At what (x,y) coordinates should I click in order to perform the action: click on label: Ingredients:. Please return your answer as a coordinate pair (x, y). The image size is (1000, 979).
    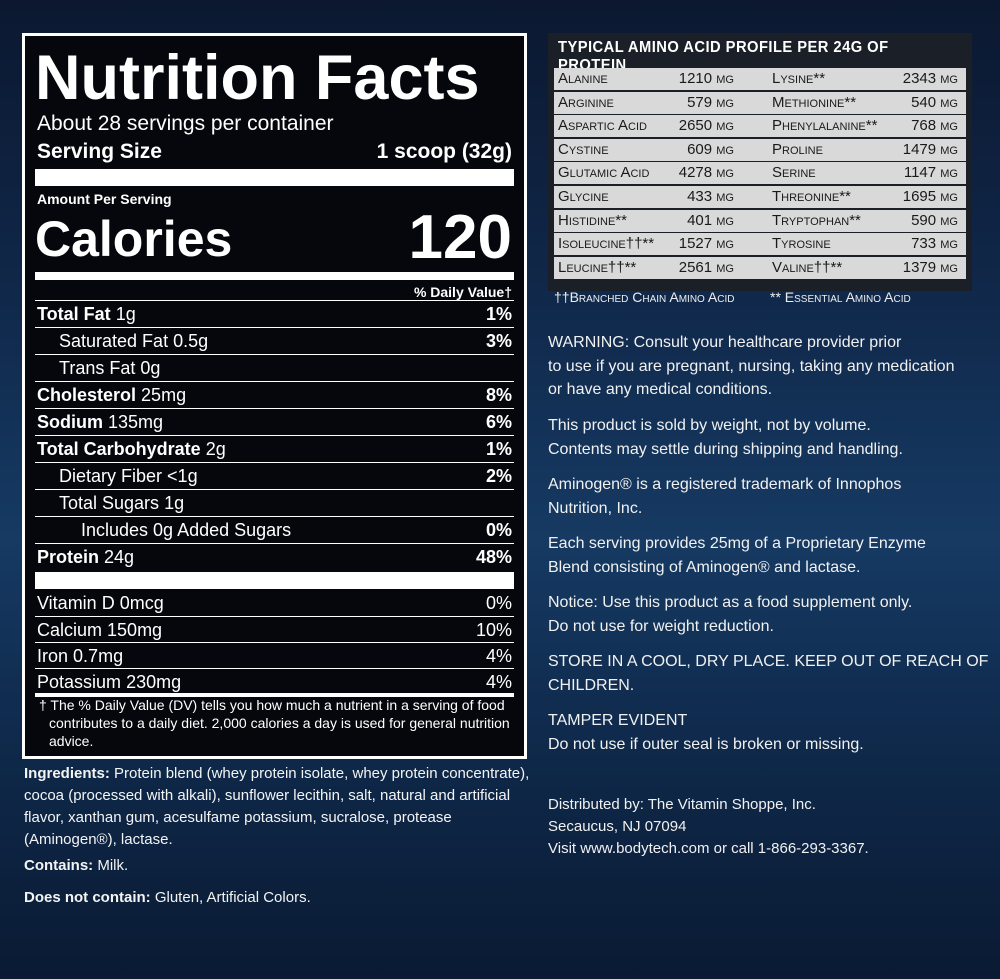
    Looking at the image, I should click on (67, 773).